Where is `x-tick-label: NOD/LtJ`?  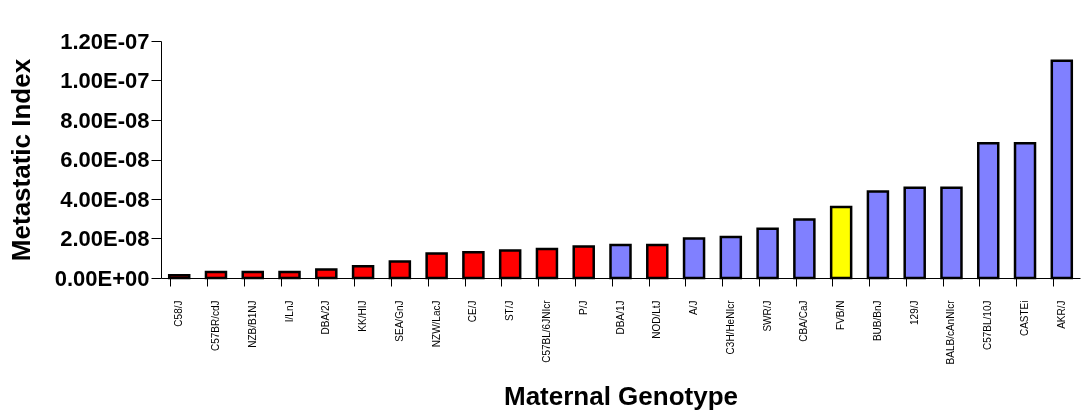
x-tick-label: NOD/LtJ is located at coordinates (657, 319).